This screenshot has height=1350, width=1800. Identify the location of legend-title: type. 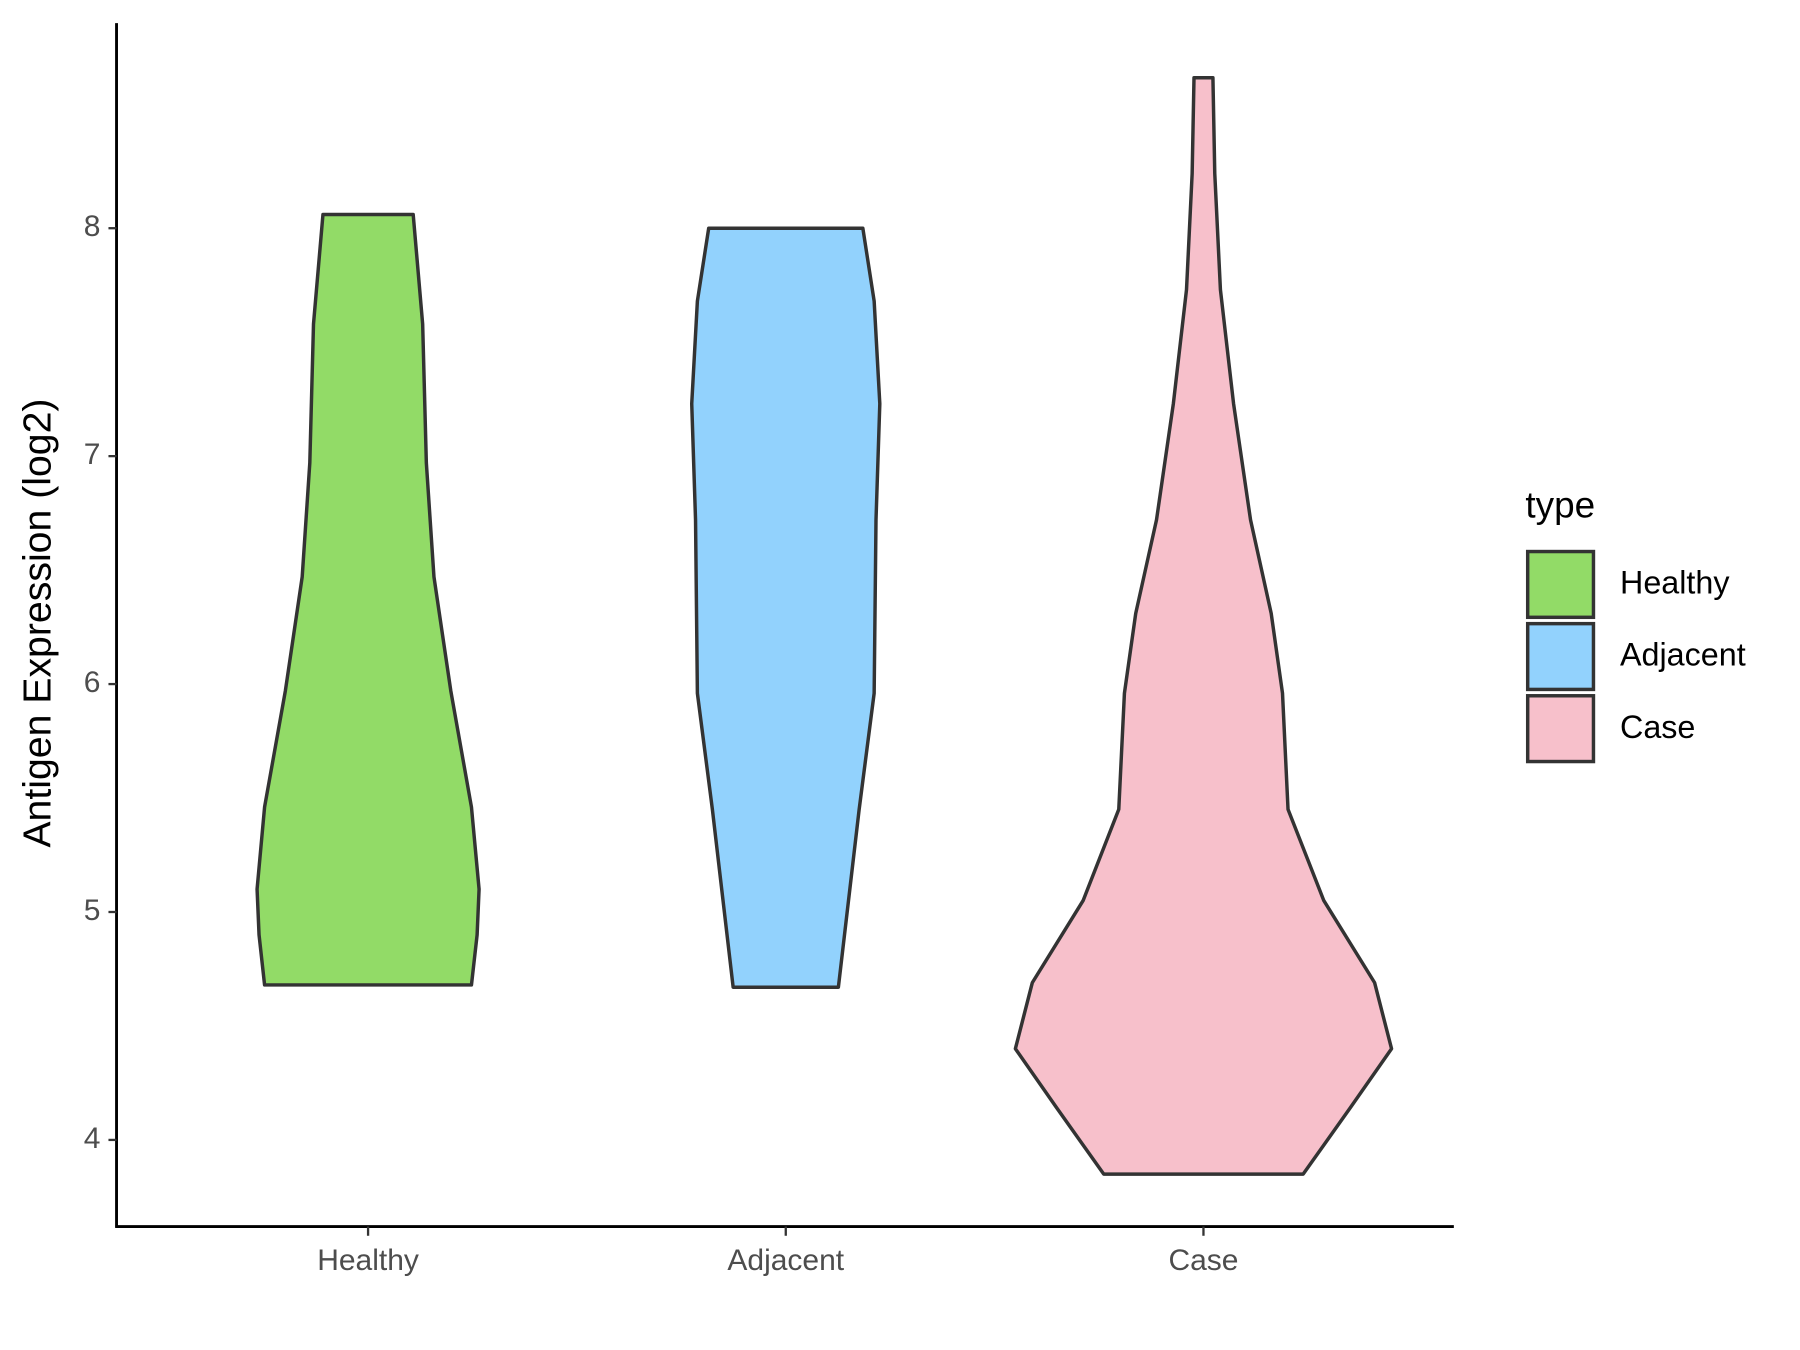
(1560, 504).